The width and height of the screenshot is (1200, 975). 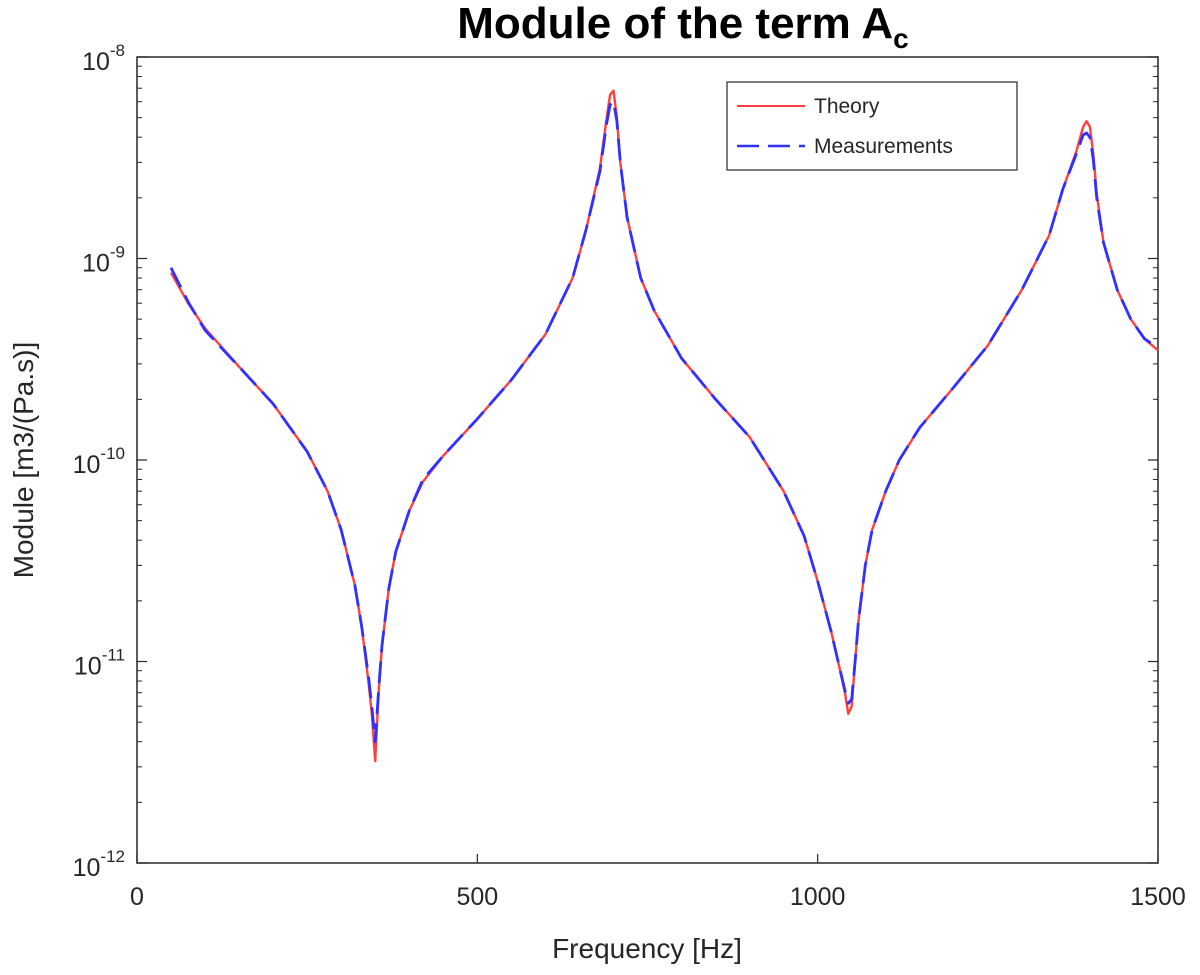 What do you see at coordinates (477, 897) in the screenshot?
I see `x-tick-label-500: 500` at bounding box center [477, 897].